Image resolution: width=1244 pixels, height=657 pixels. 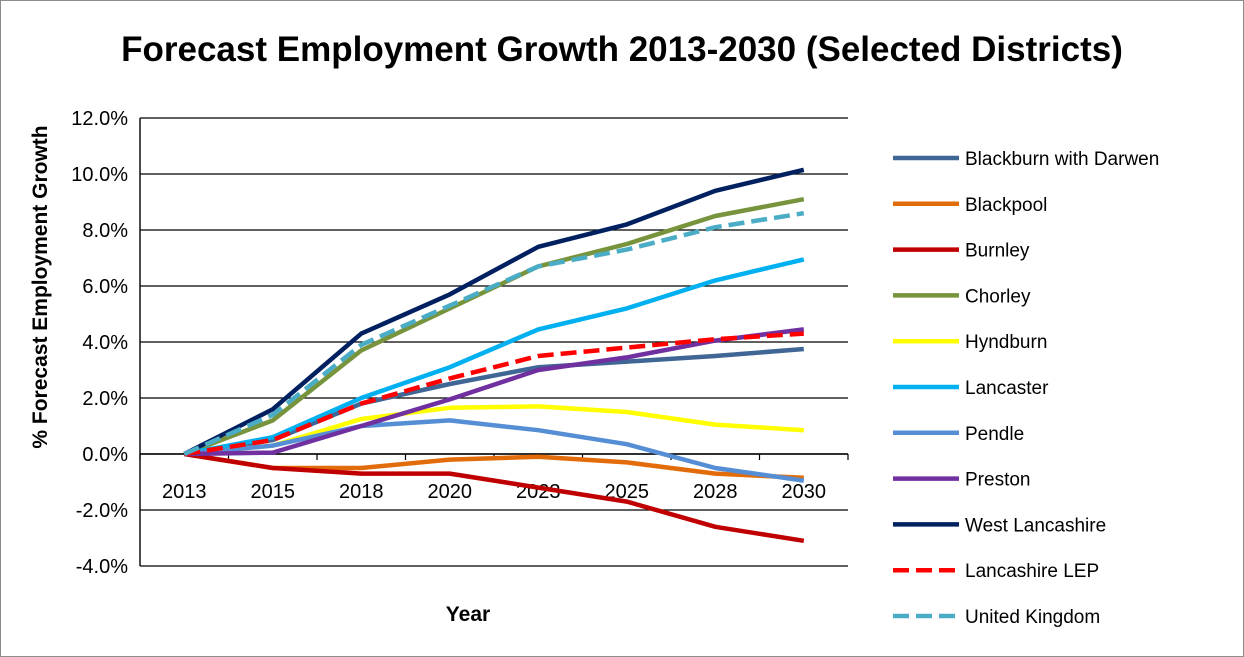 What do you see at coordinates (40, 286) in the screenshot?
I see `y-axis-title: % Forecast Employment Growth` at bounding box center [40, 286].